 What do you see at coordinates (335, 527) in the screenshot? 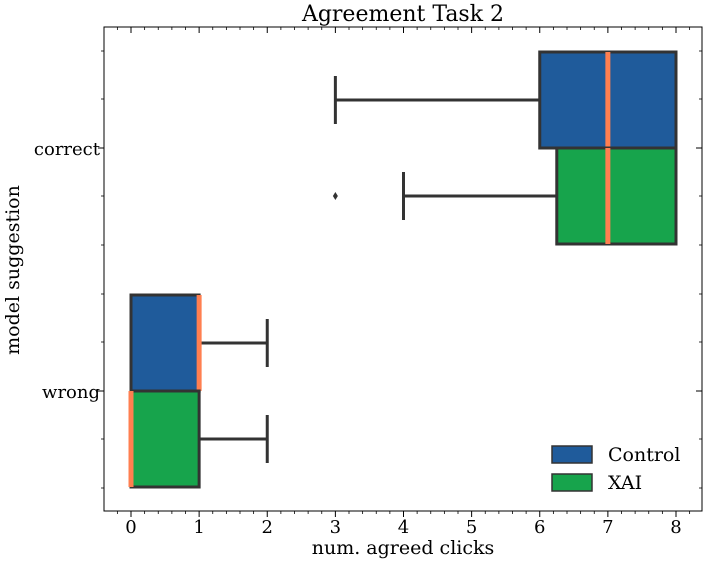
I see `x-tick-label: 3` at bounding box center [335, 527].